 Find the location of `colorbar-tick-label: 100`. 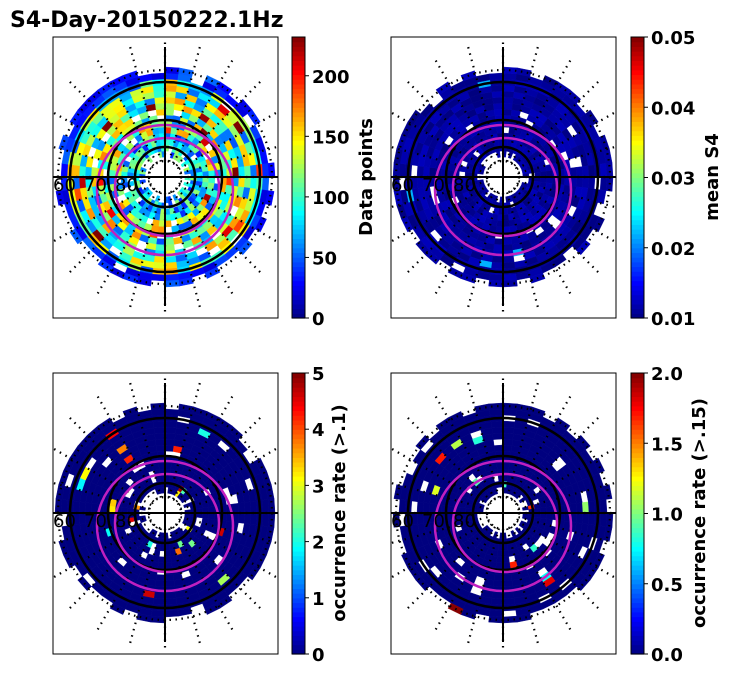

colorbar-tick-label: 100 is located at coordinates (331, 198).